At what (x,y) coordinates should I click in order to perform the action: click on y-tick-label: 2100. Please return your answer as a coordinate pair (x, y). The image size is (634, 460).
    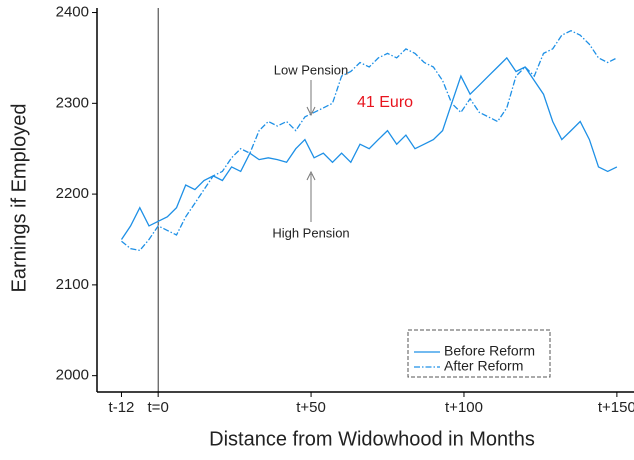
    Looking at the image, I should click on (72, 284).